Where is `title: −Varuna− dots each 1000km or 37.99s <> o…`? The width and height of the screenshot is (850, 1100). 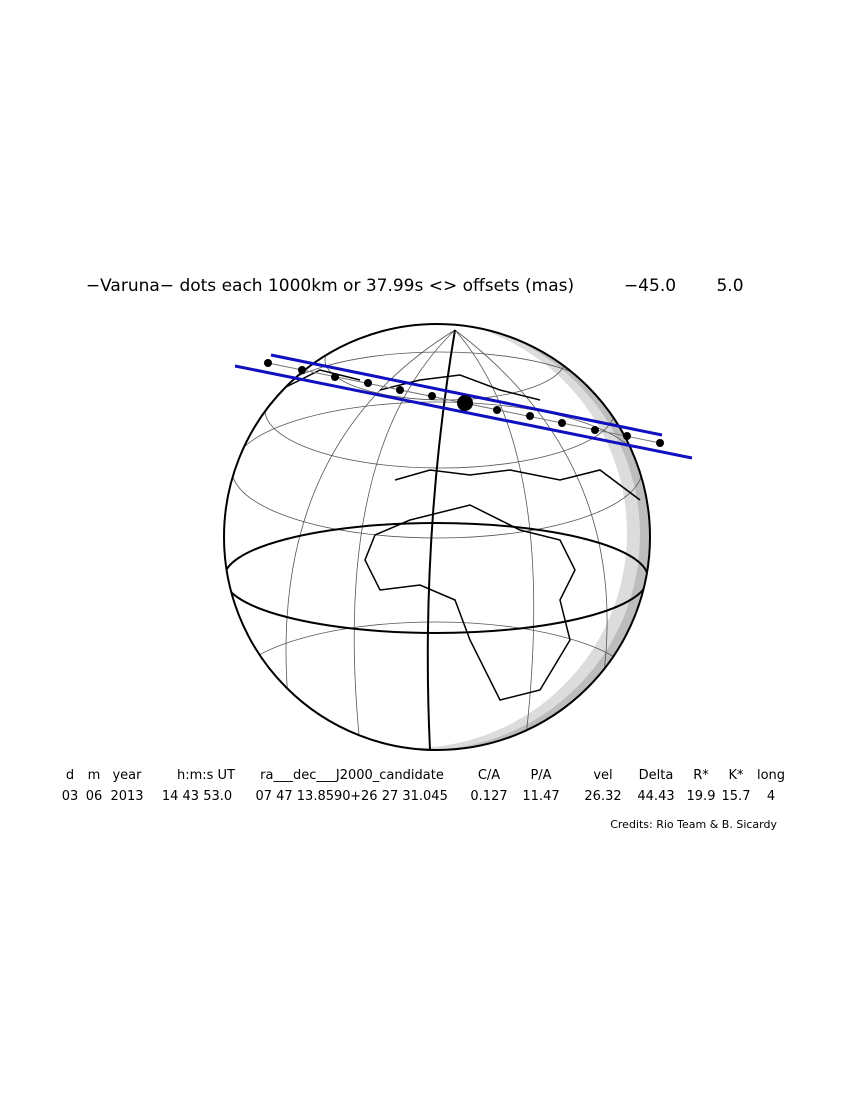
title: −Varuna− dots each 1000km or 37.99s <> o… is located at coordinates (330, 286).